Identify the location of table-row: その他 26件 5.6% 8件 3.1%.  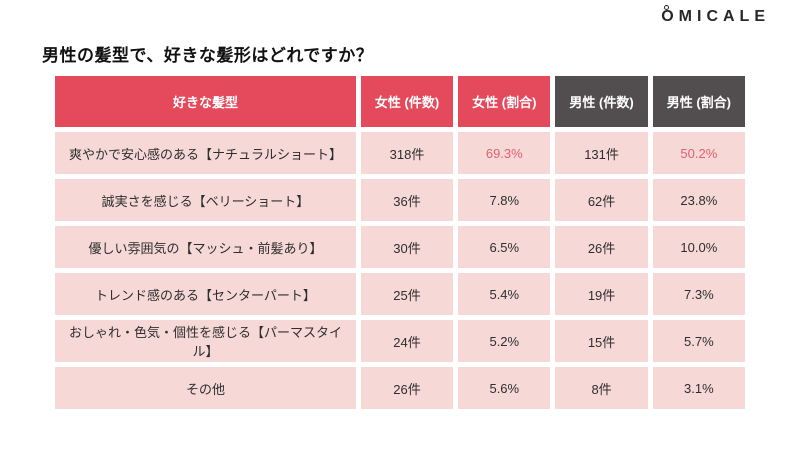
(400, 388).